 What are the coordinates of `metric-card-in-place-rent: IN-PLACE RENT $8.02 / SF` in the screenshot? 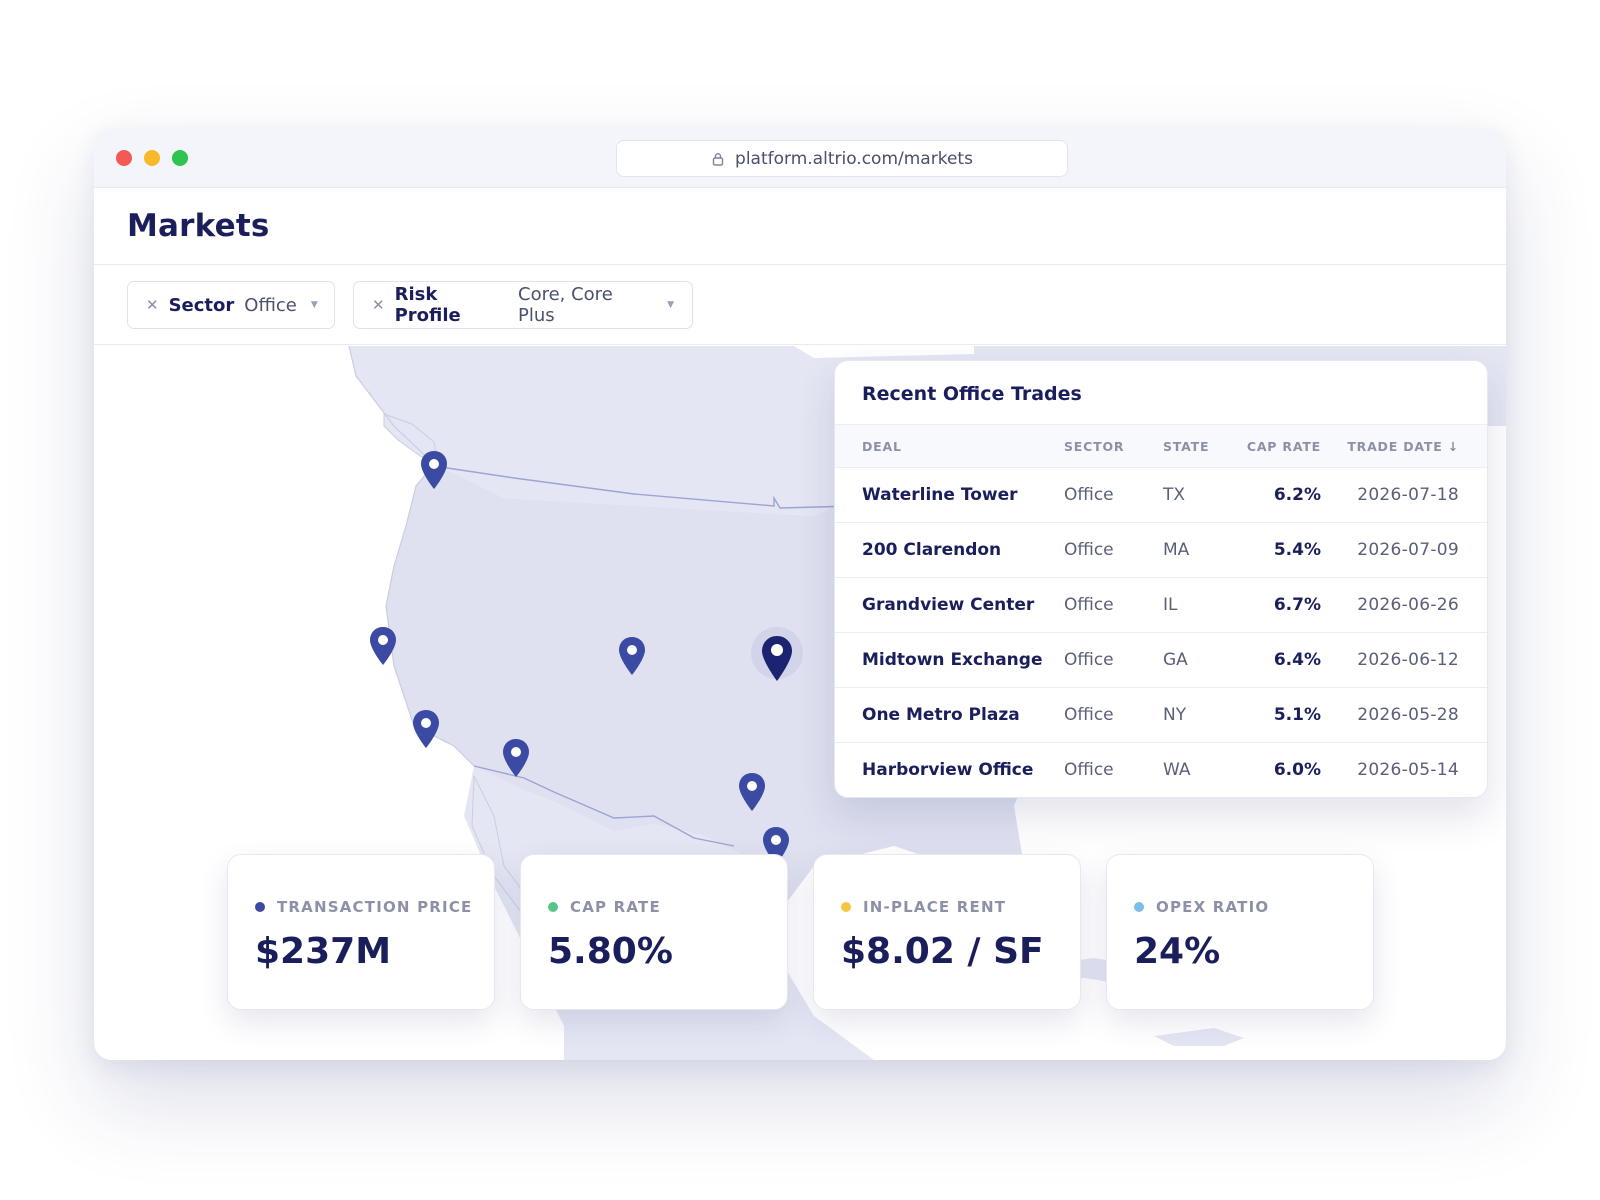 It's located at (947, 932).